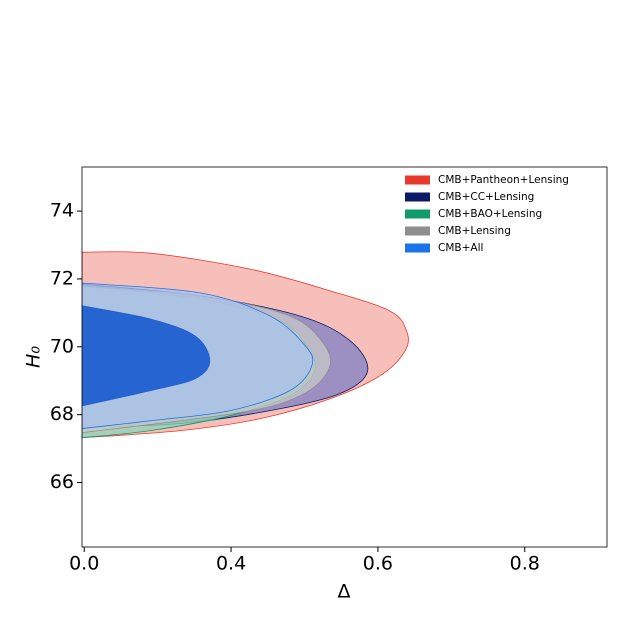 The height and width of the screenshot is (628, 620). I want to click on x-tick-label: 0.6, so click(378, 564).